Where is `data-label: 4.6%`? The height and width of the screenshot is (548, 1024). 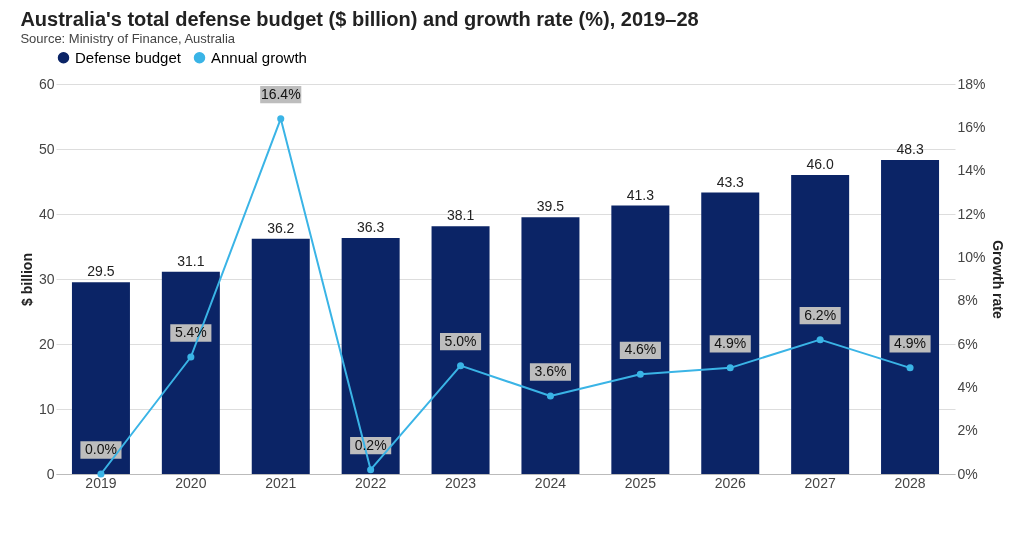 data-label: 4.6% is located at coordinates (640, 349).